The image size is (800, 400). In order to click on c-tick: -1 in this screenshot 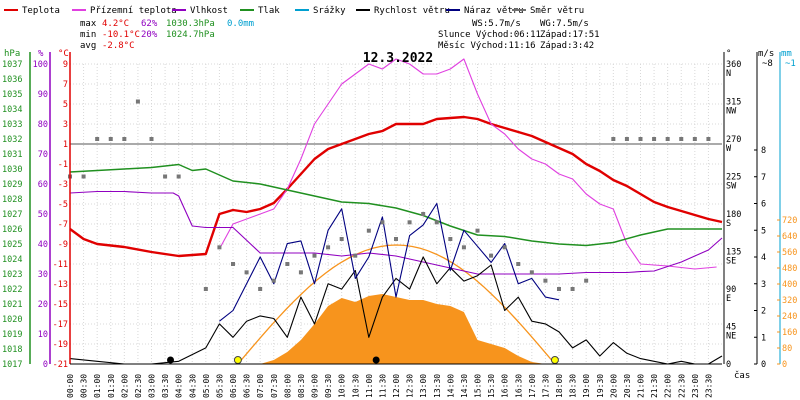, I will do `click(63, 165)`.